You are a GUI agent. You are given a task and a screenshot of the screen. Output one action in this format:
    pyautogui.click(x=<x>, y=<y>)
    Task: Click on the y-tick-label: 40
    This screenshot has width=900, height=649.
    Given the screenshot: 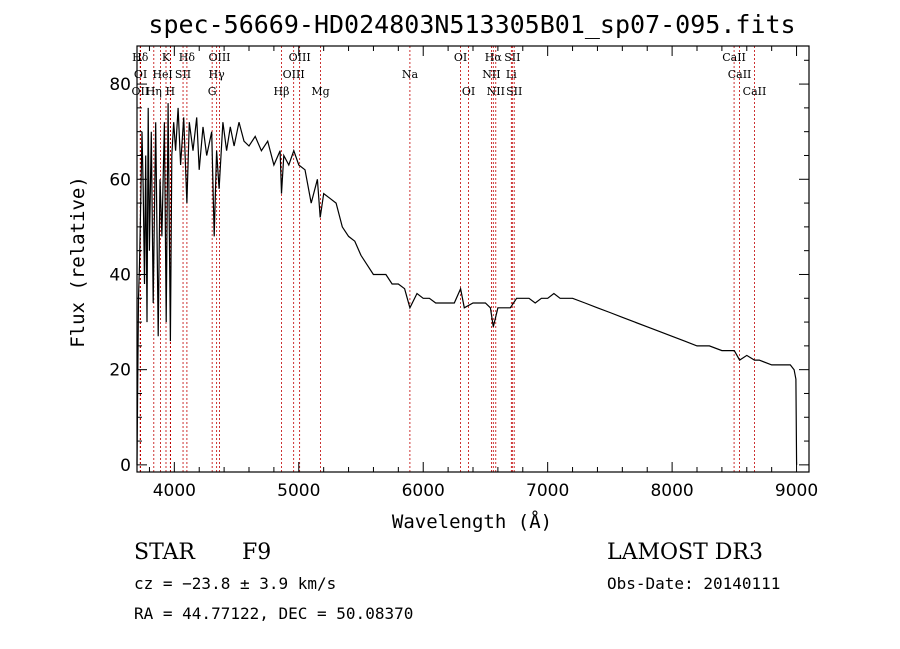 What is the action you would take?
    pyautogui.click(x=120, y=275)
    